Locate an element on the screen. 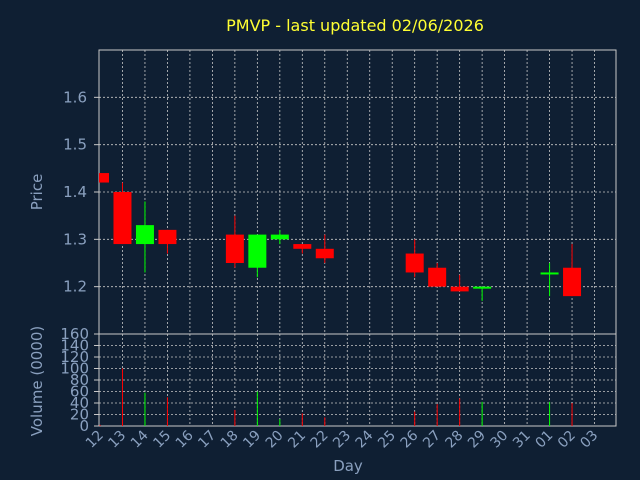 The height and width of the screenshot is (480, 640). x-tick-label: 02 is located at coordinates (567, 440).